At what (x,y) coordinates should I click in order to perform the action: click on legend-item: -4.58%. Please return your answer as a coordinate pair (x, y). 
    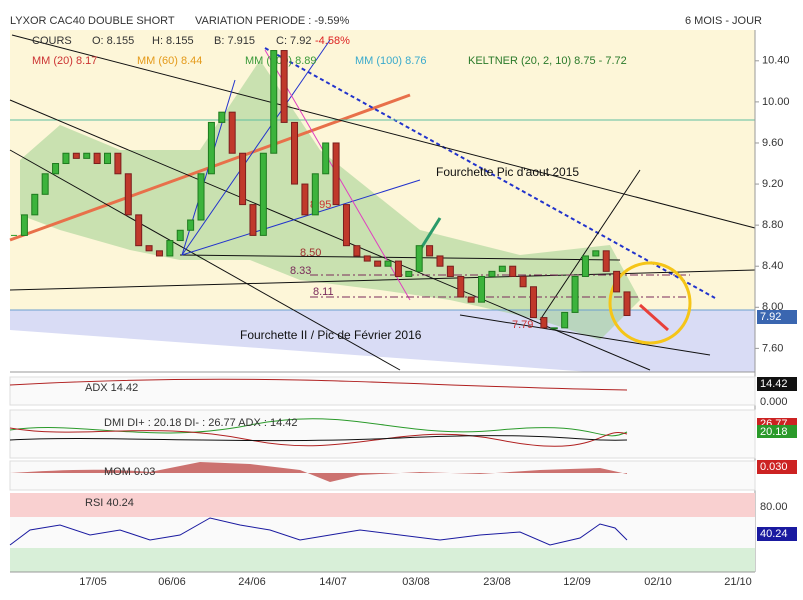
    Looking at the image, I should click on (332, 41).